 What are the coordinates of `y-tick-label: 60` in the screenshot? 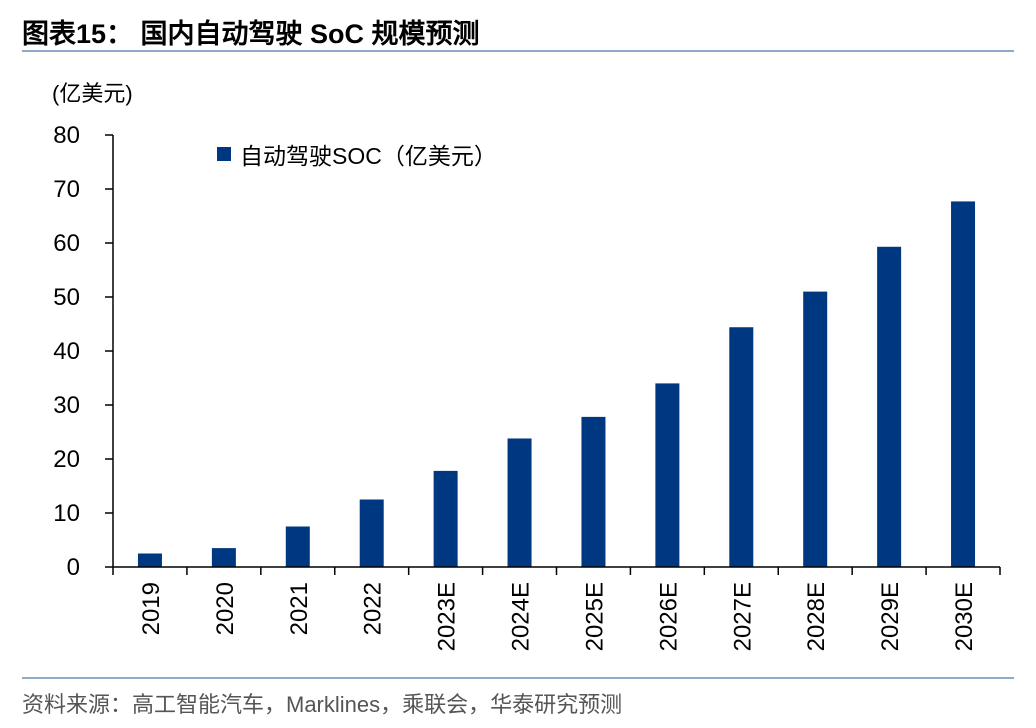 It's located at (66, 243).